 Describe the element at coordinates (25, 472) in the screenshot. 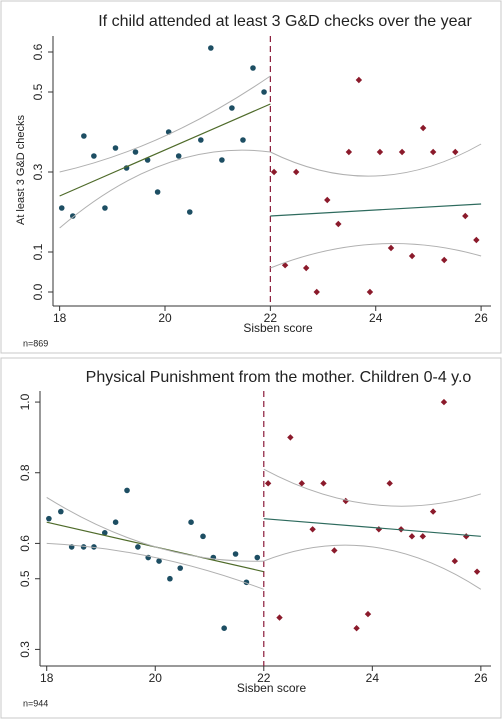

I see `y-tick-label: 0.8` at that location.